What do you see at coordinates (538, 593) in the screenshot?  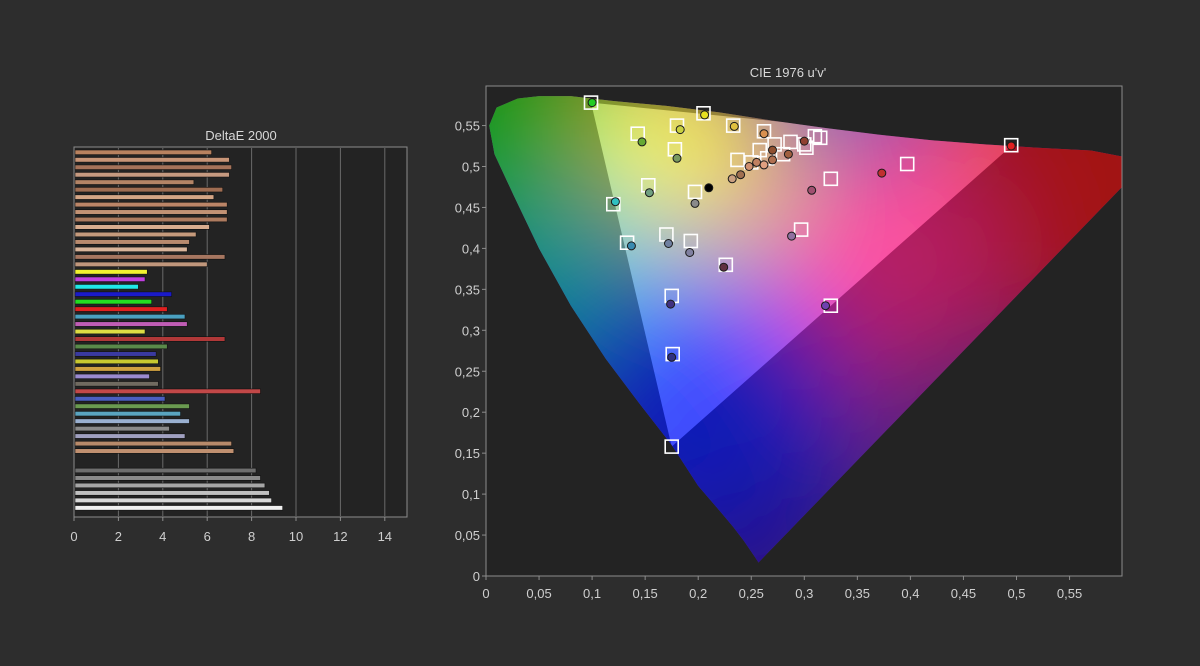 I see `cie-x-tick-label: 0,05` at bounding box center [538, 593].